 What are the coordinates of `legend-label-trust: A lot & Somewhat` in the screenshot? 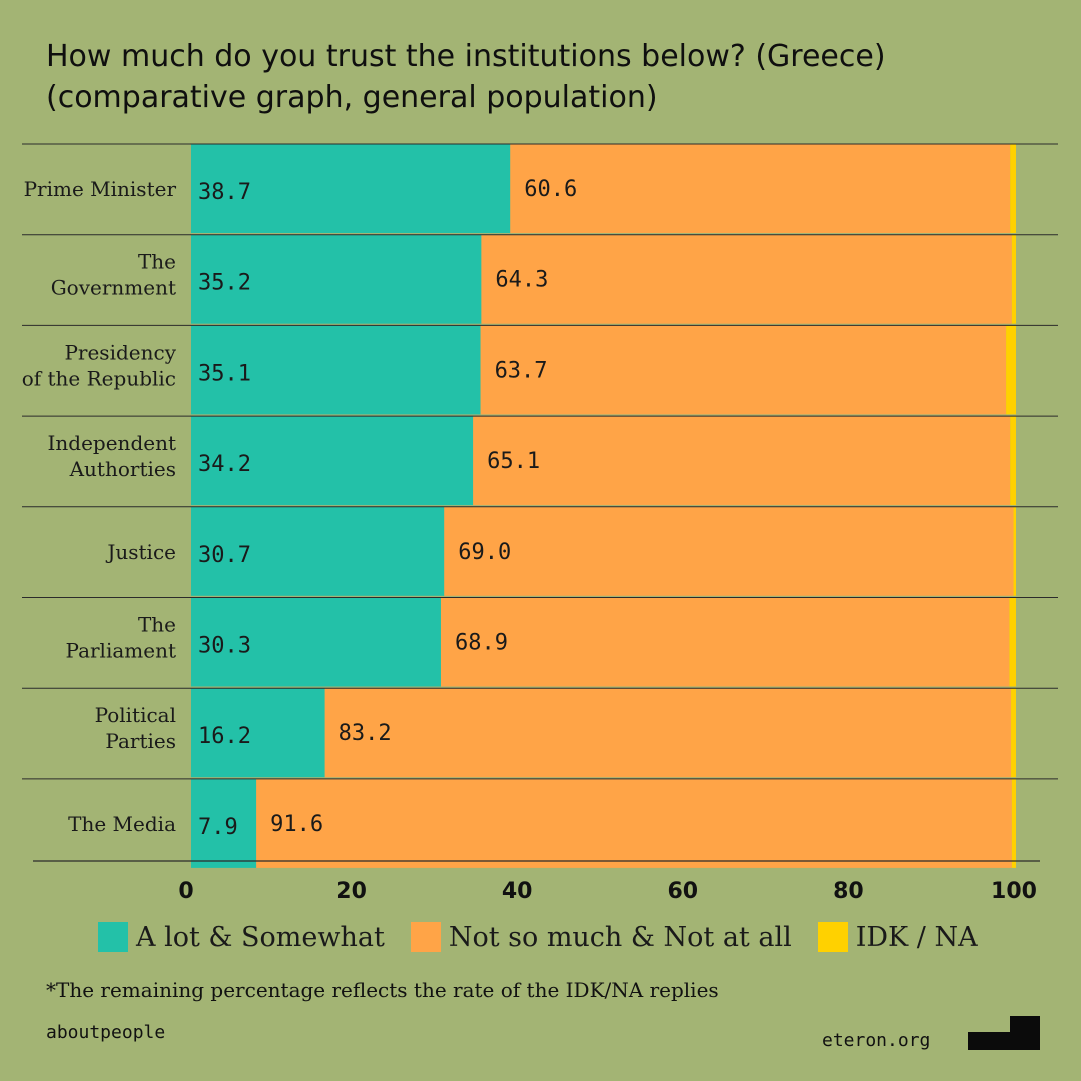 It's located at (260, 937).